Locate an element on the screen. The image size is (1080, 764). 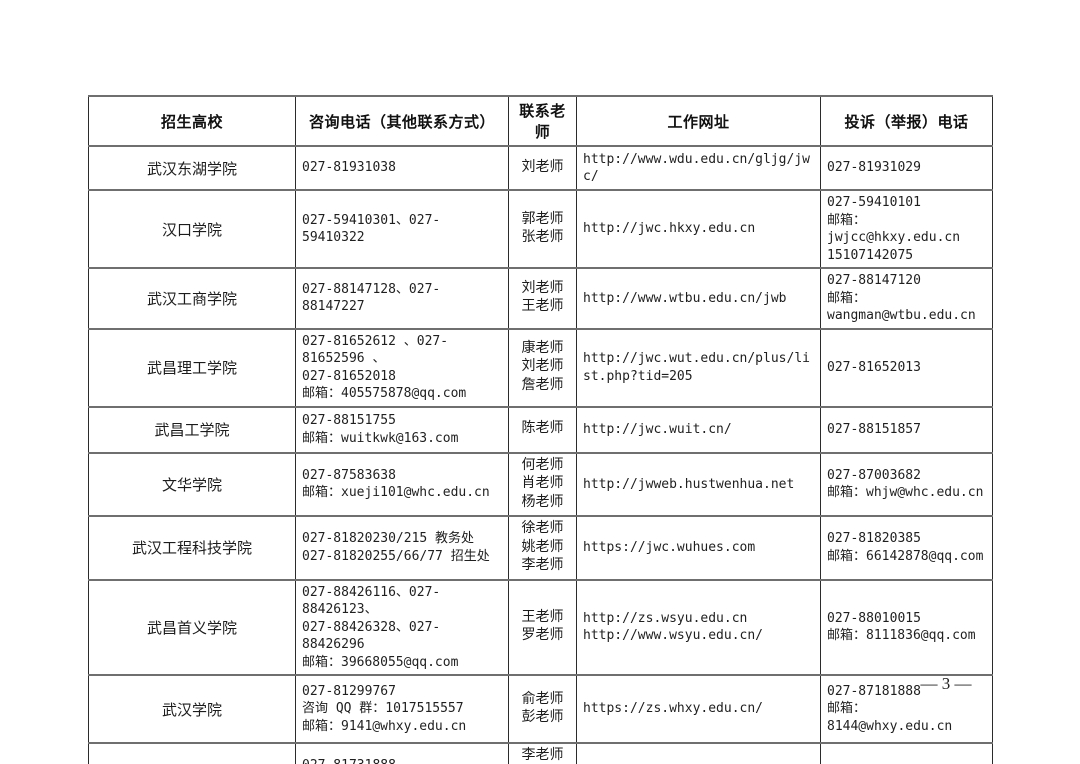
col-header-teachers: 联系老师 is located at coordinates (542, 121).